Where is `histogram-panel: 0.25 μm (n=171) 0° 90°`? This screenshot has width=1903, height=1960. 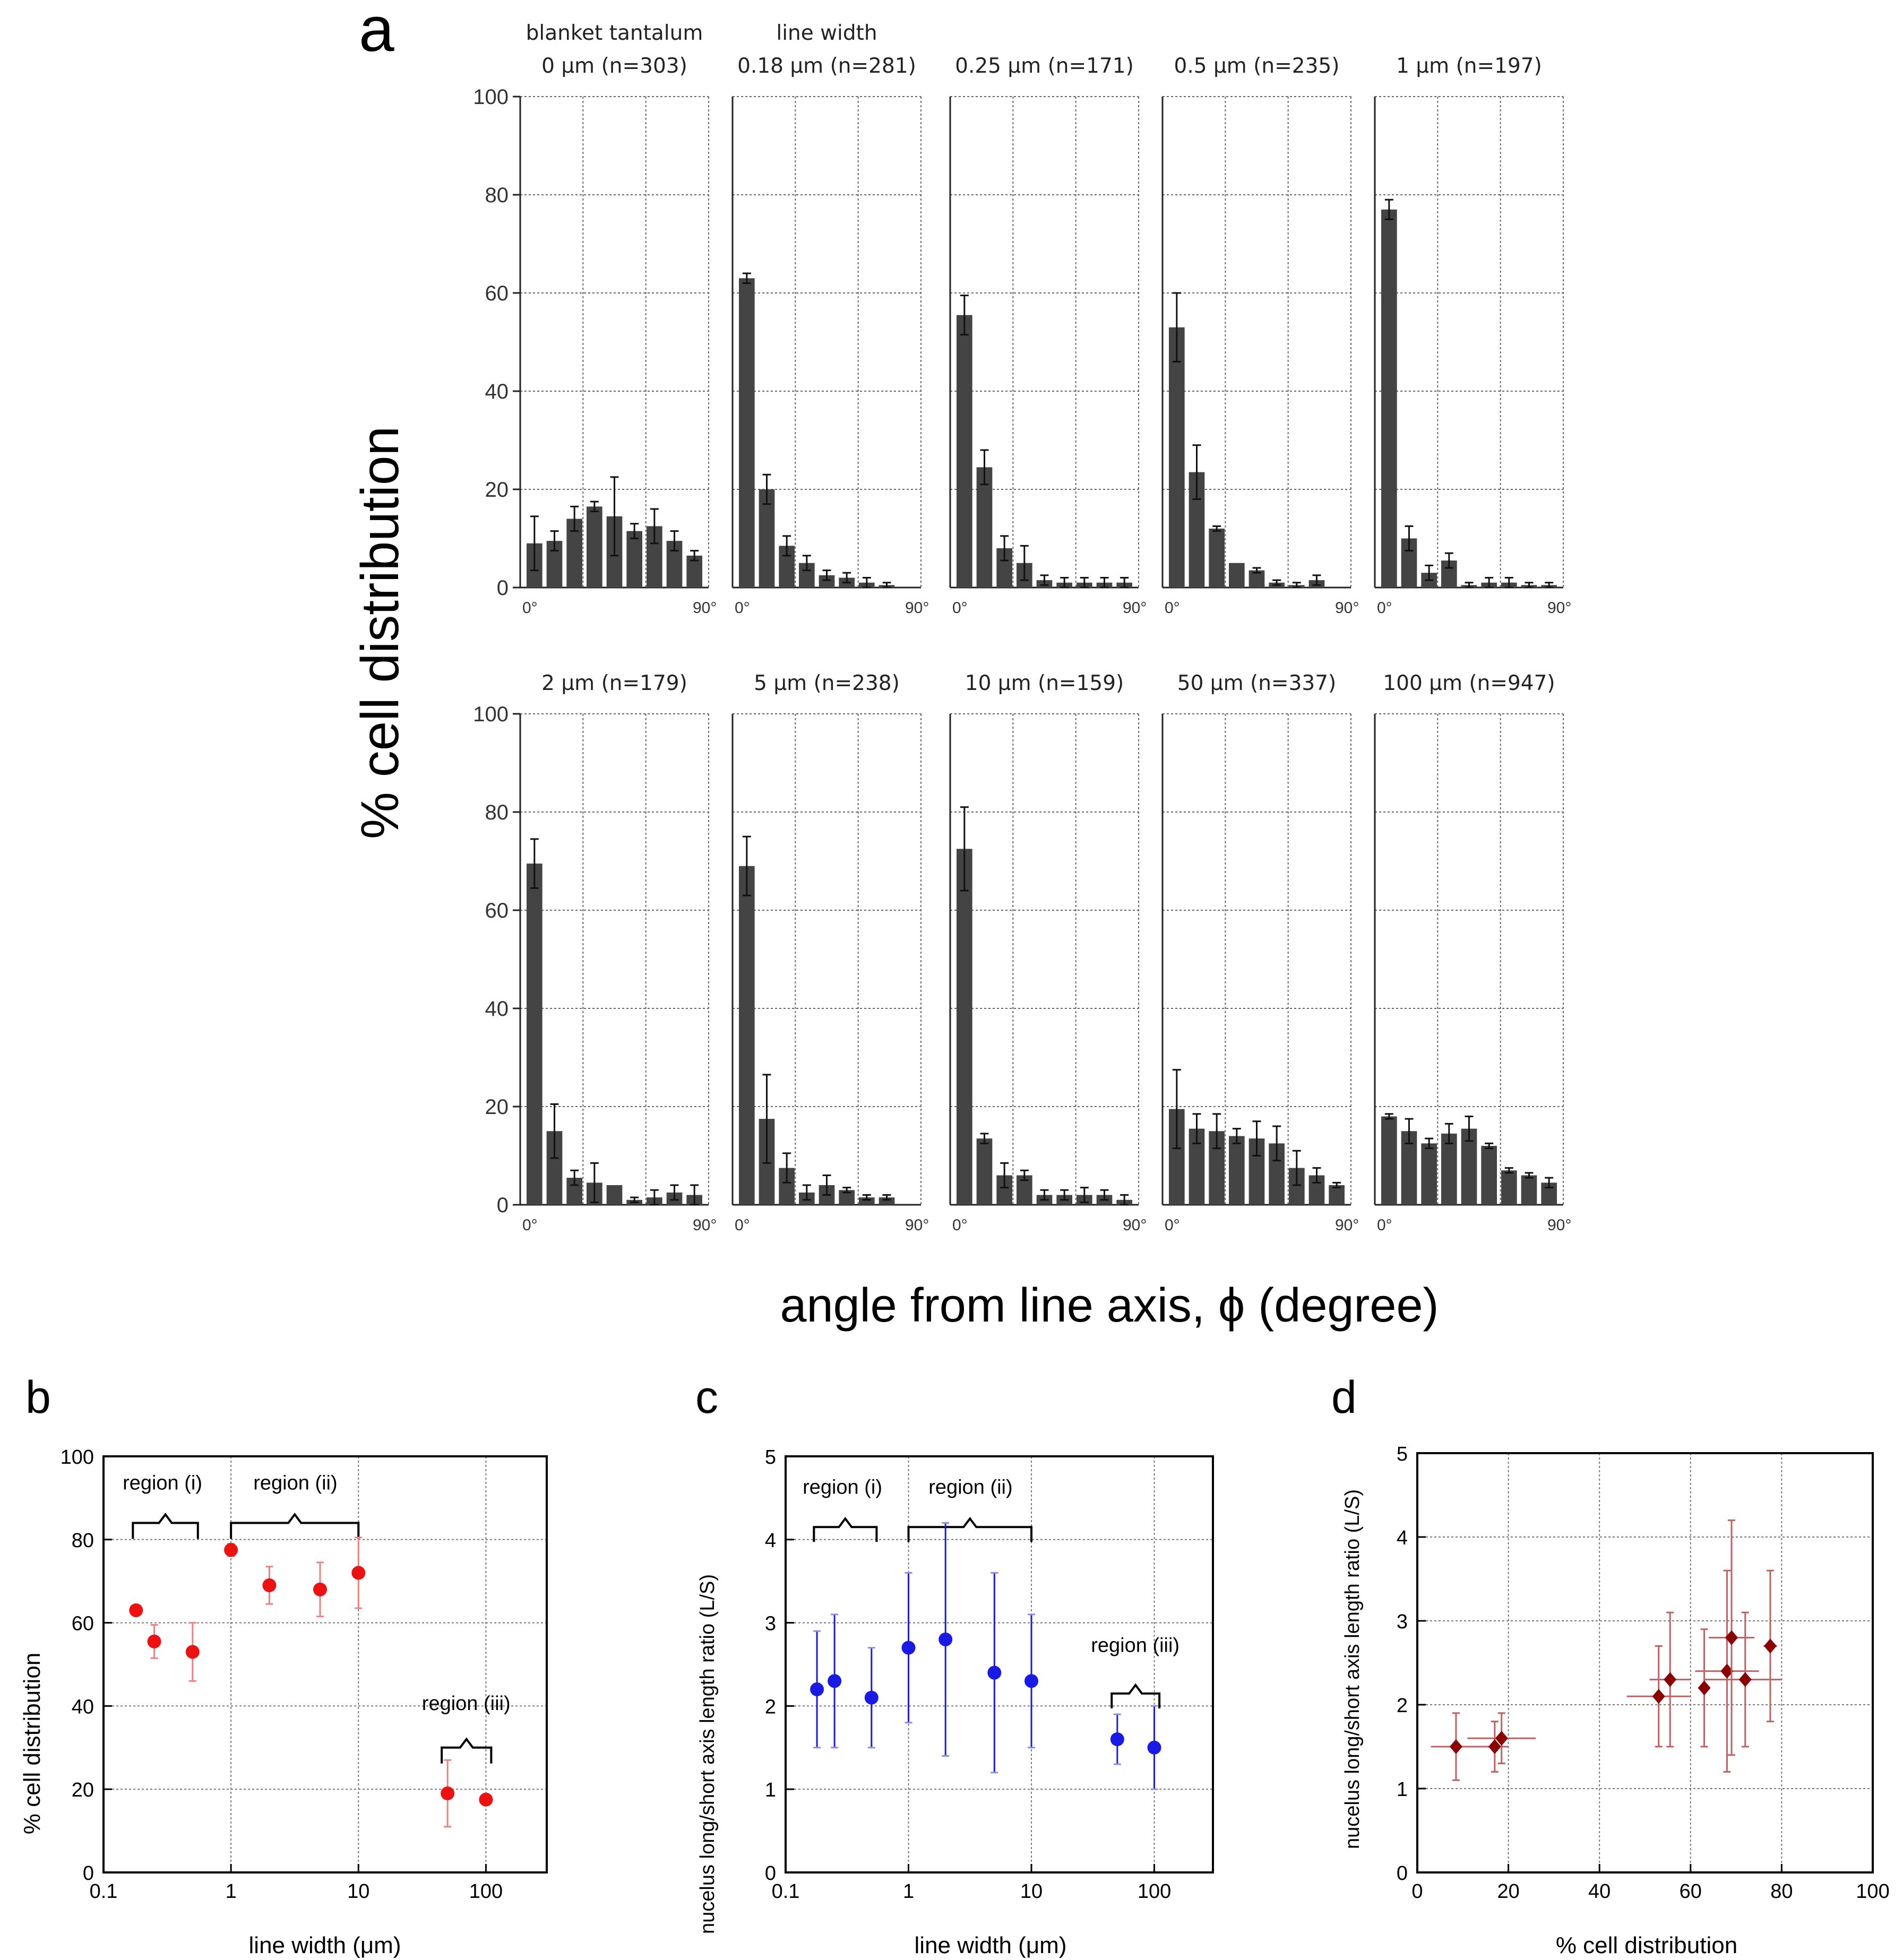
histogram-panel: 0.25 μm (n=171) 0° 90° is located at coordinates (1048, 335).